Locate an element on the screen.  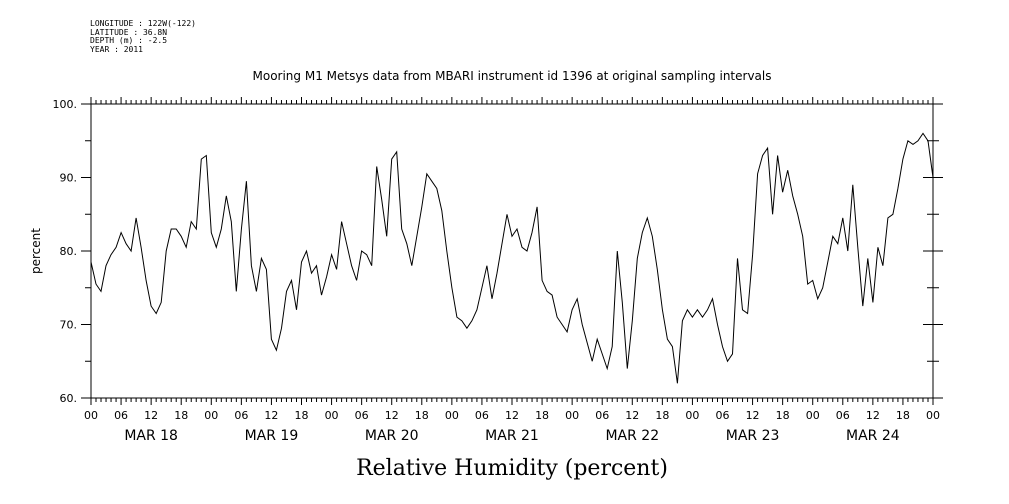
x-axis-label: Relative Humidity (percent) is located at coordinates (512, 468).